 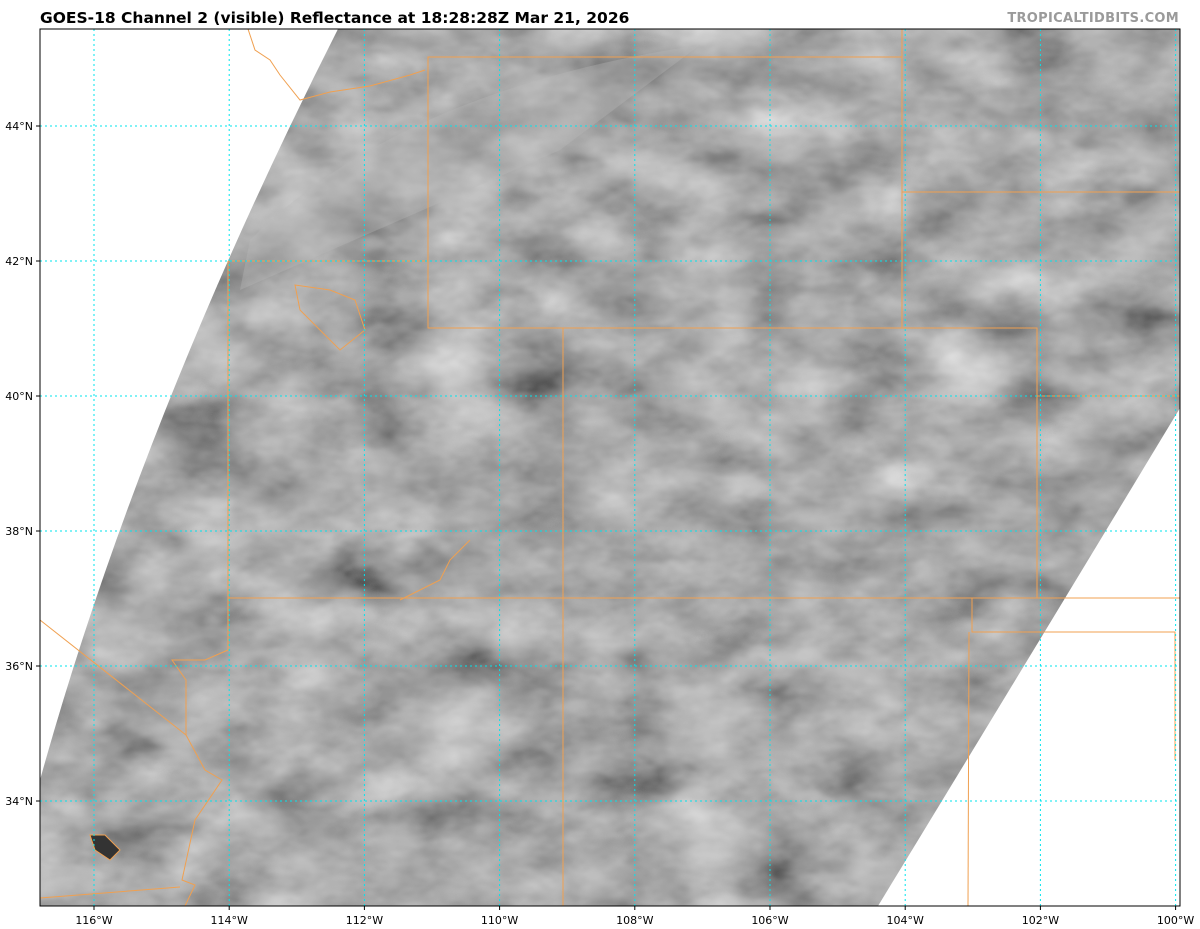 I want to click on cloud-band, so click(x=470, y=167).